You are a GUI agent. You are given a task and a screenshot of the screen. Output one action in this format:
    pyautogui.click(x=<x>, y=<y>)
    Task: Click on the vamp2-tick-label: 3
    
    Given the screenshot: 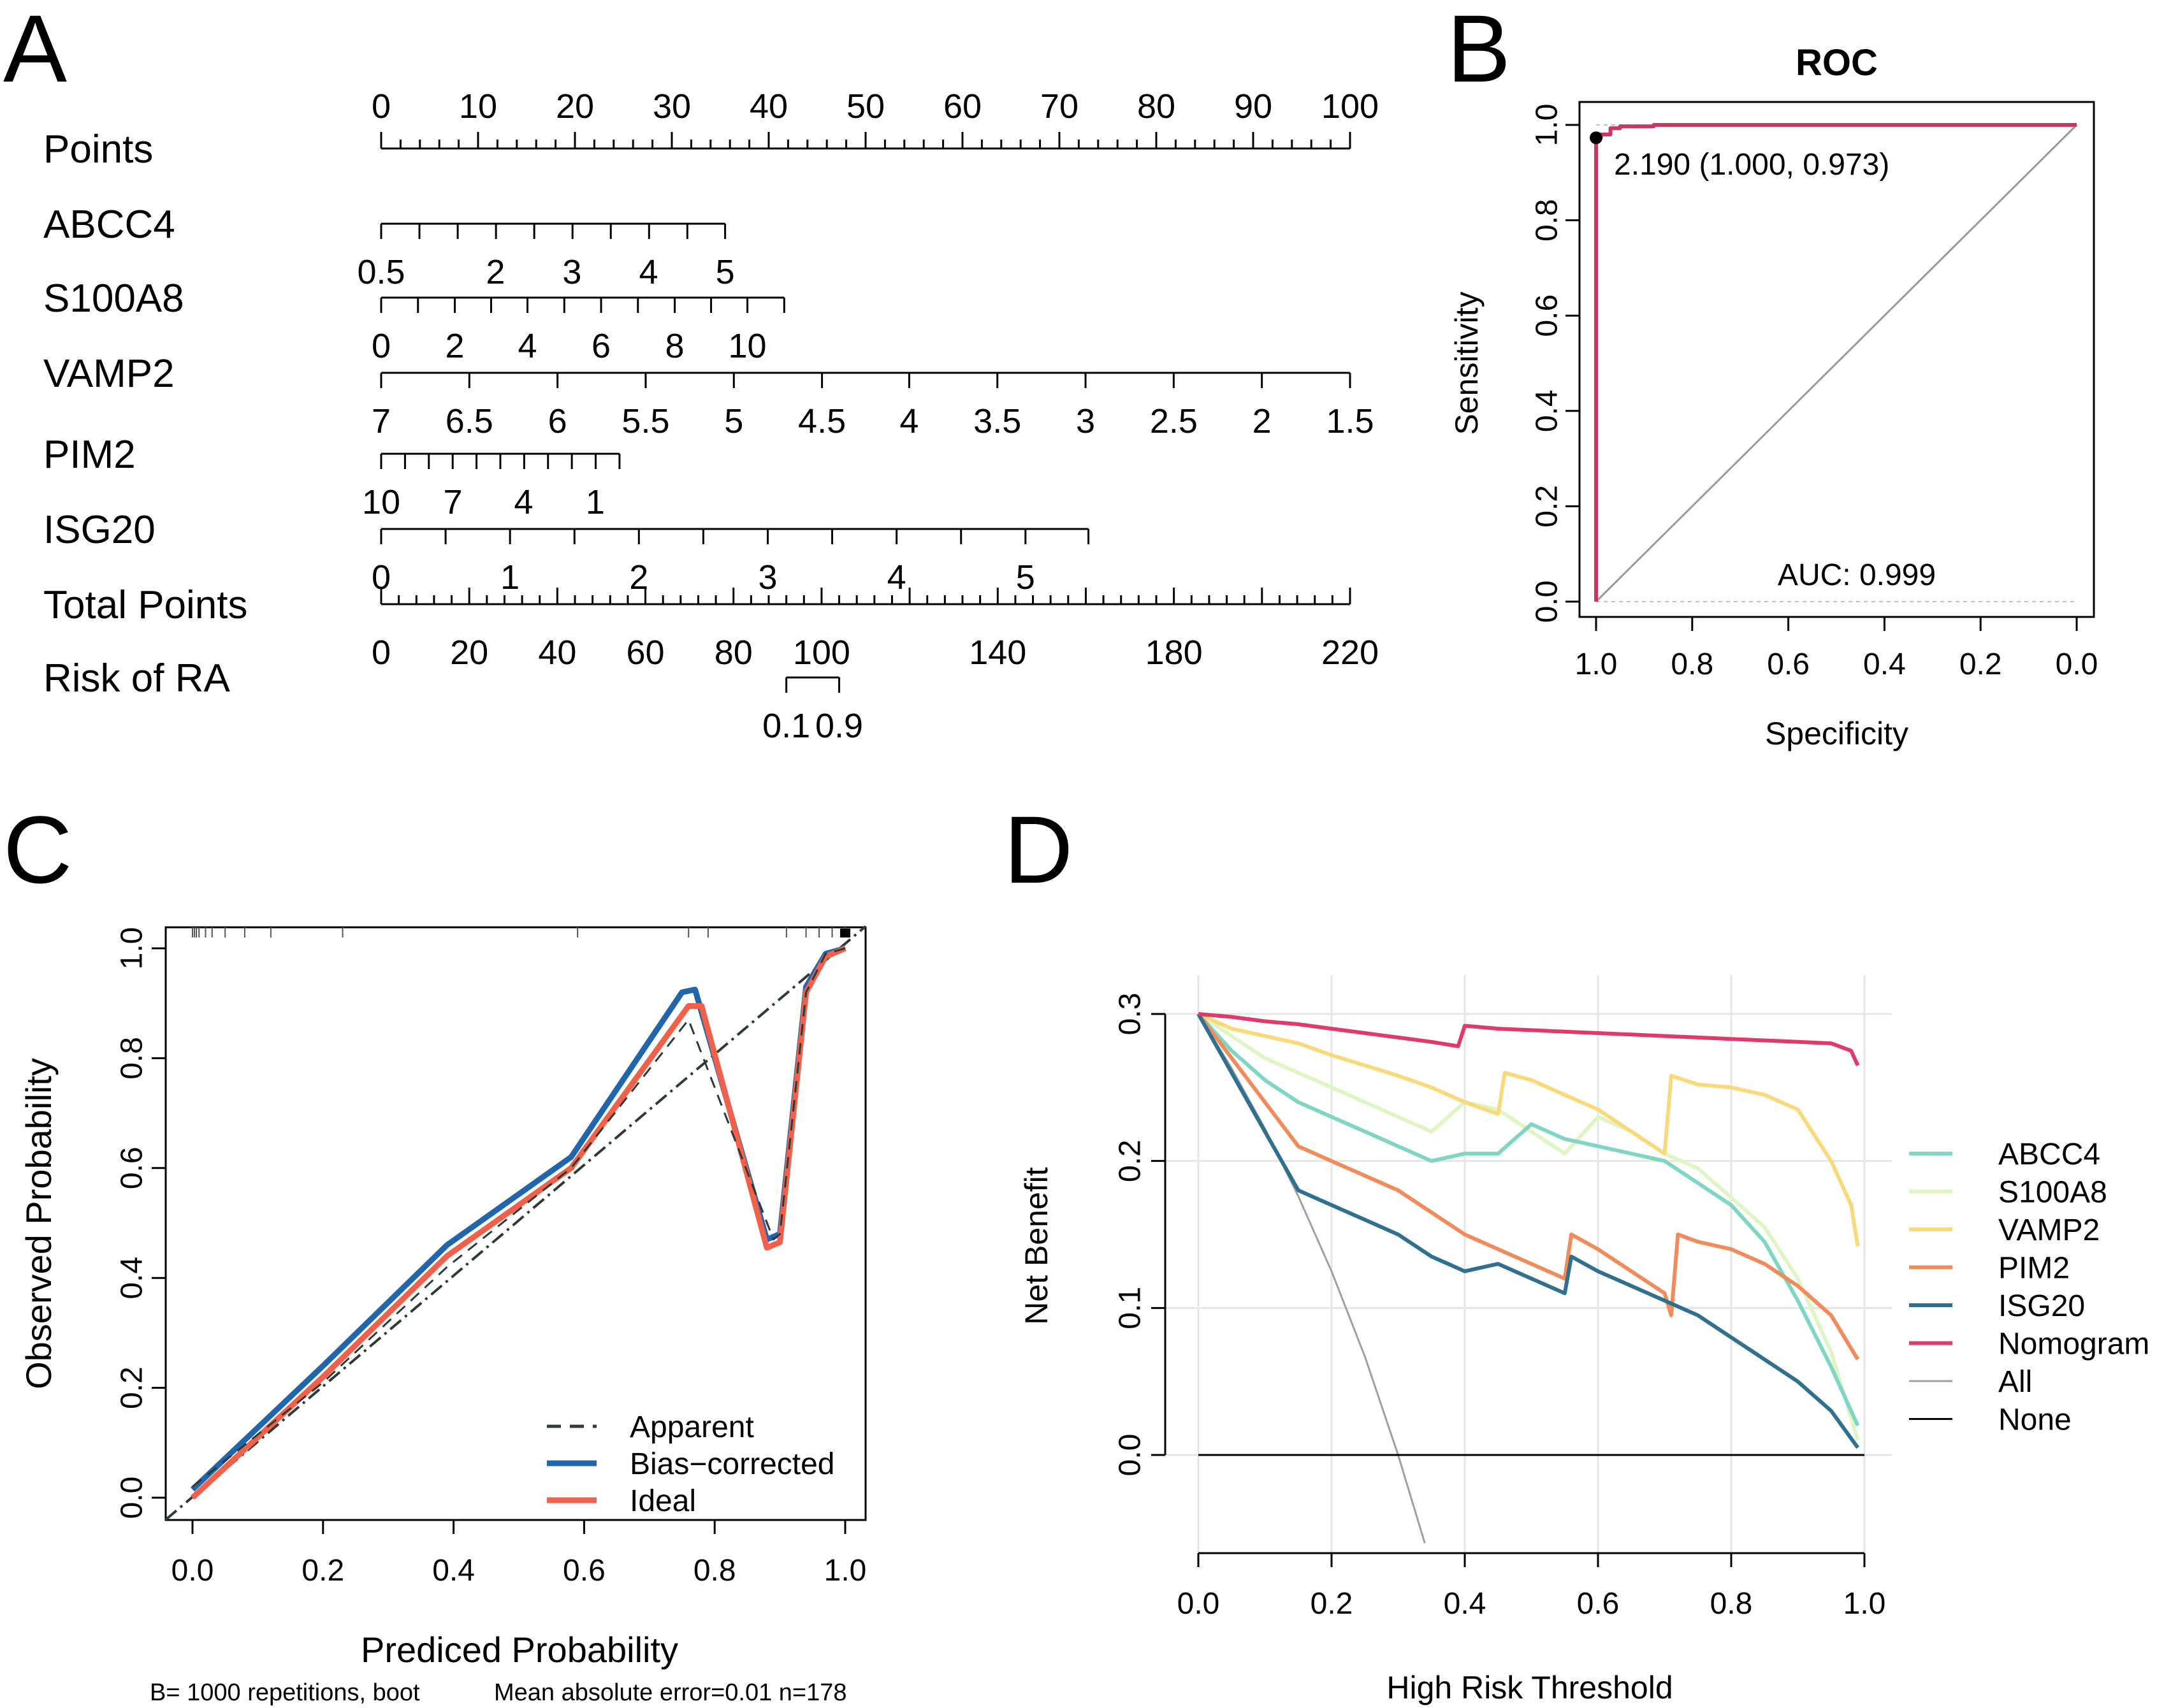 What is the action you would take?
    pyautogui.click(x=1085, y=421)
    